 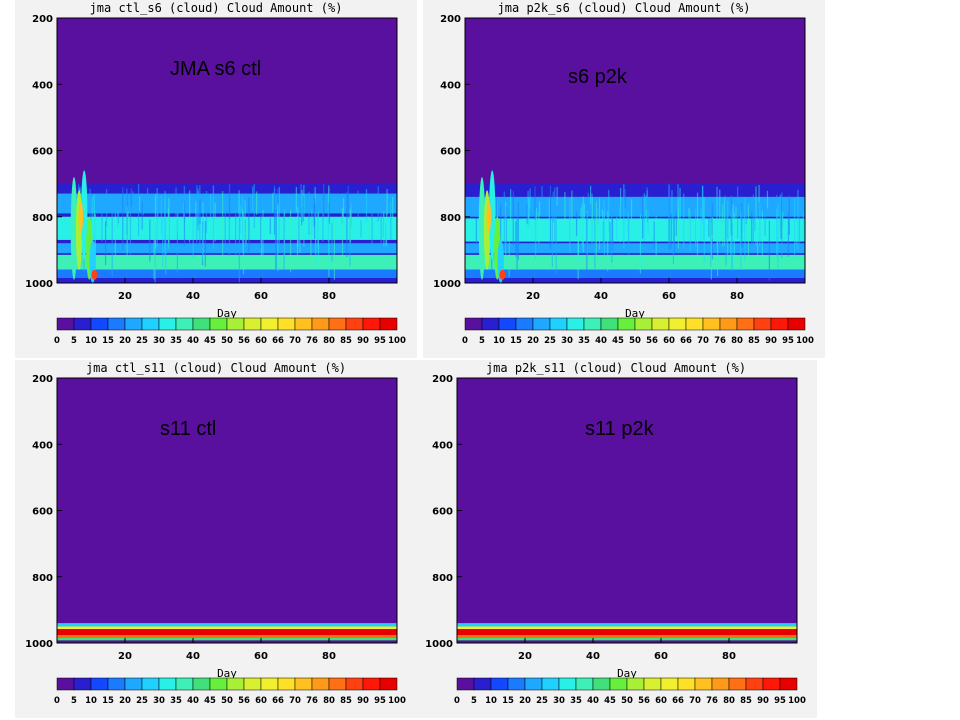 I want to click on overlay-label: s11 p2k, so click(x=619, y=429).